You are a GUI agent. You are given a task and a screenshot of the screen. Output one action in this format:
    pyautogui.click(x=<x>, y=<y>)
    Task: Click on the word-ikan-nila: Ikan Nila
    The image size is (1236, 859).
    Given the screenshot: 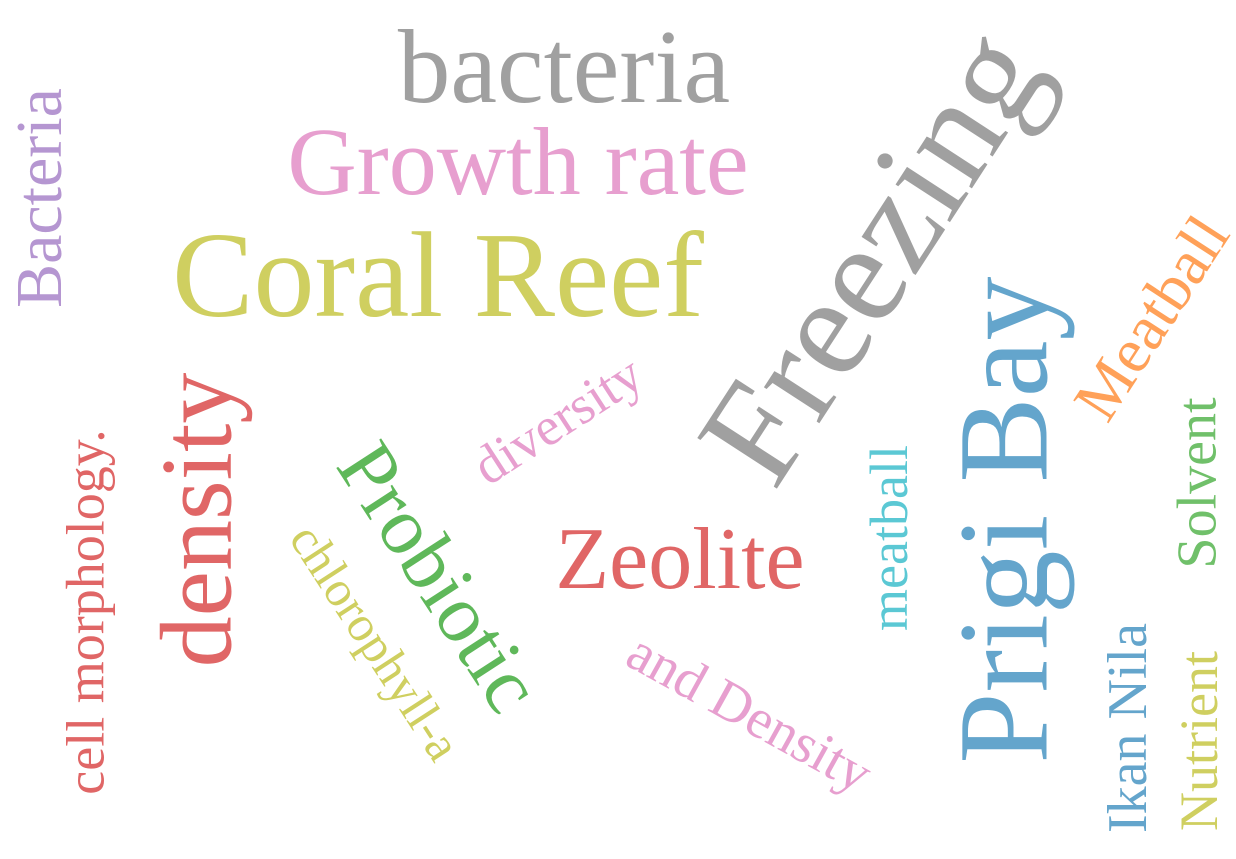 What is the action you would take?
    pyautogui.click(x=1127, y=728)
    